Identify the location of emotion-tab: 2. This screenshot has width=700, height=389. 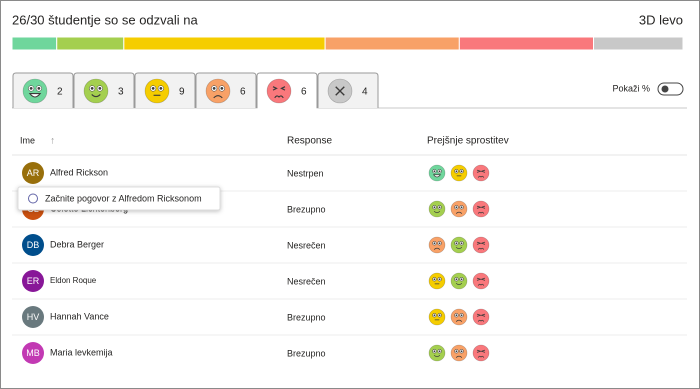
(43, 90).